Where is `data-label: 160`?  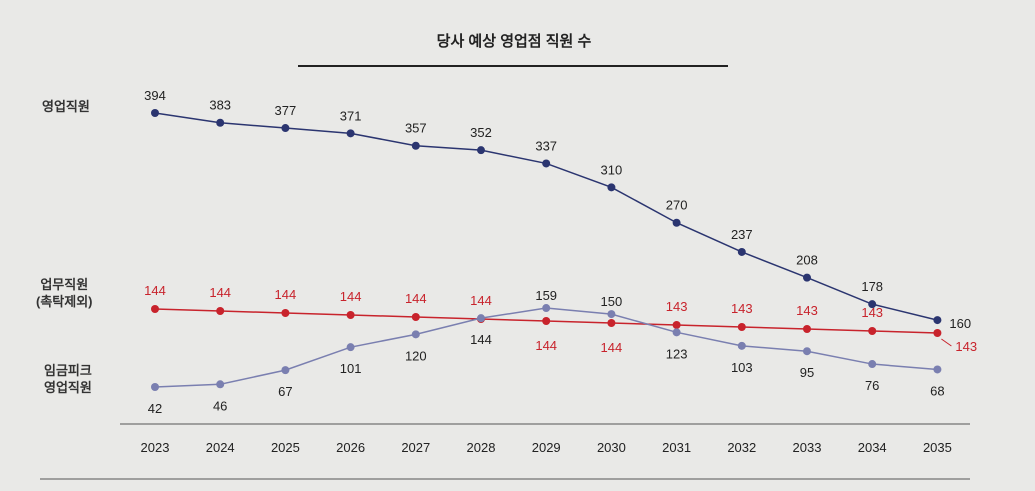 data-label: 160 is located at coordinates (960, 323).